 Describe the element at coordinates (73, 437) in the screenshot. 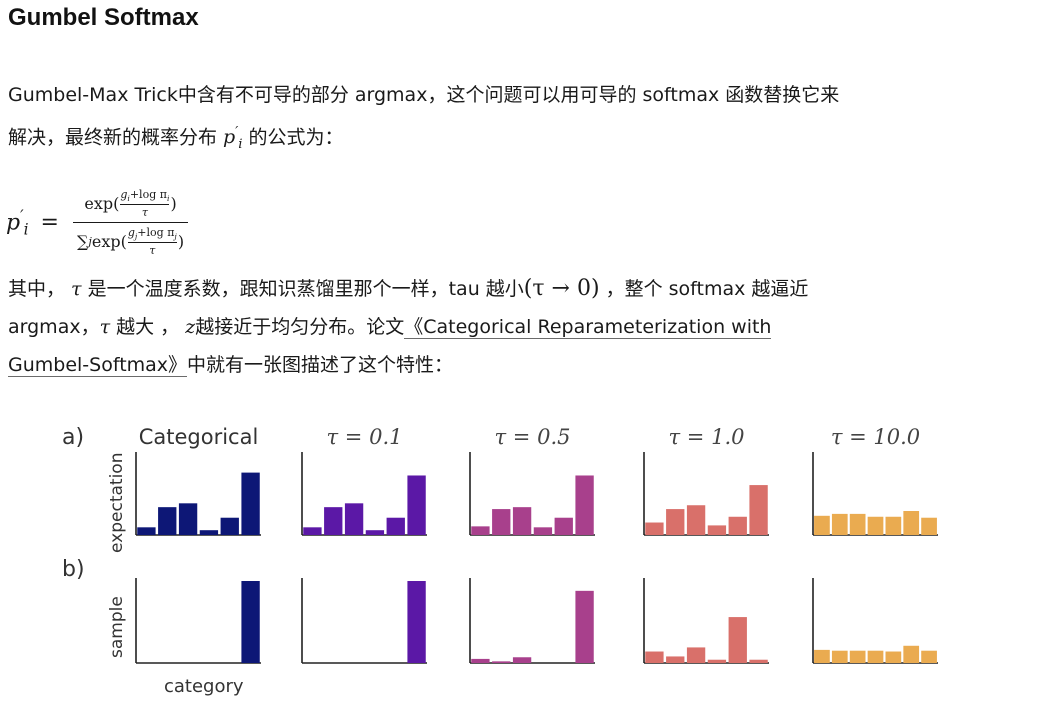

I see `row-a-label: a)` at that location.